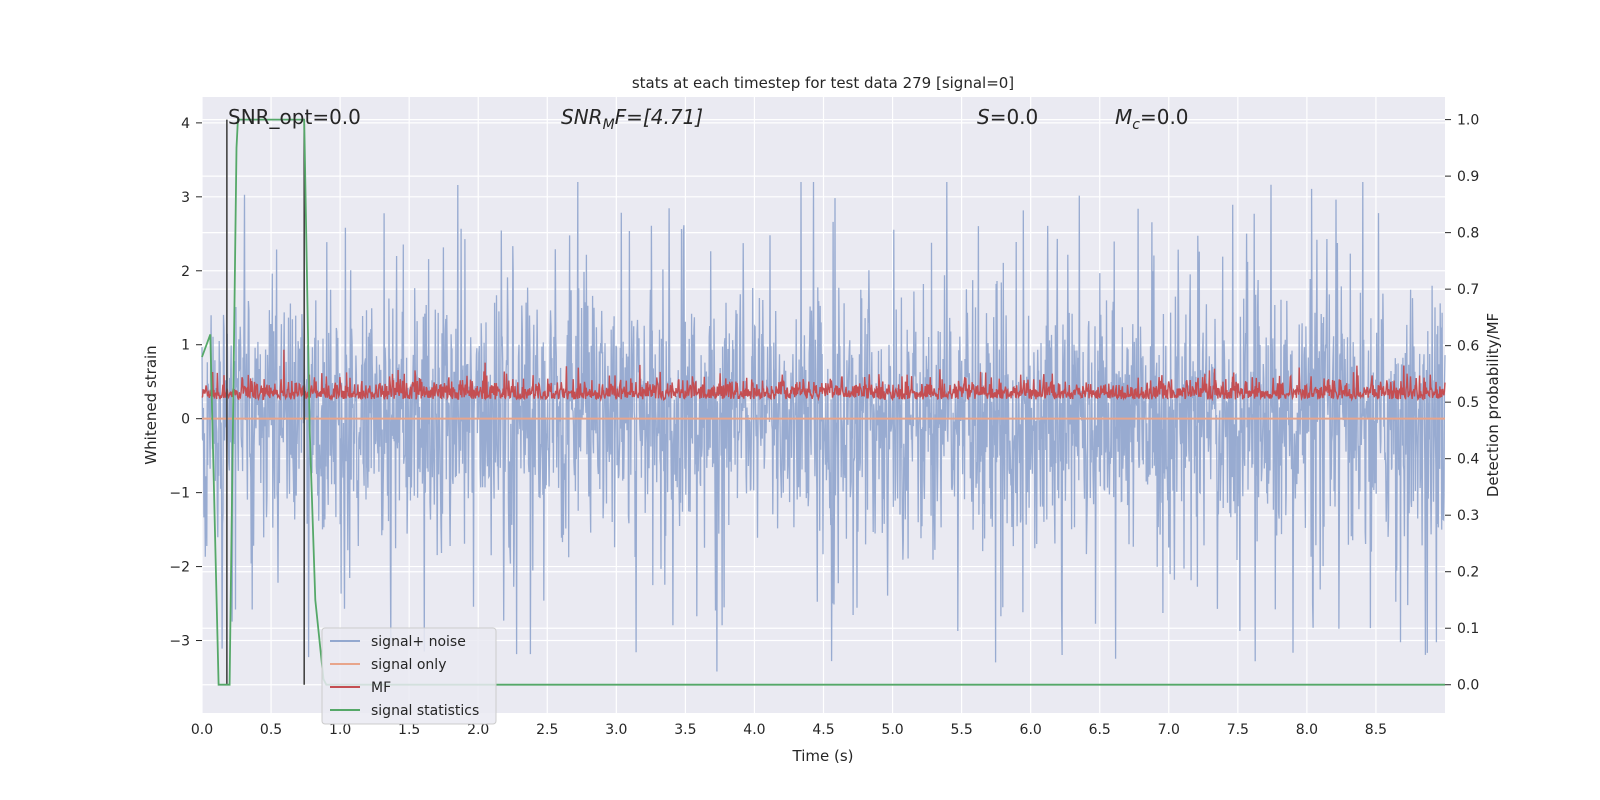  Describe the element at coordinates (185, 346) in the screenshot. I see `y-tick-label: 1` at that location.